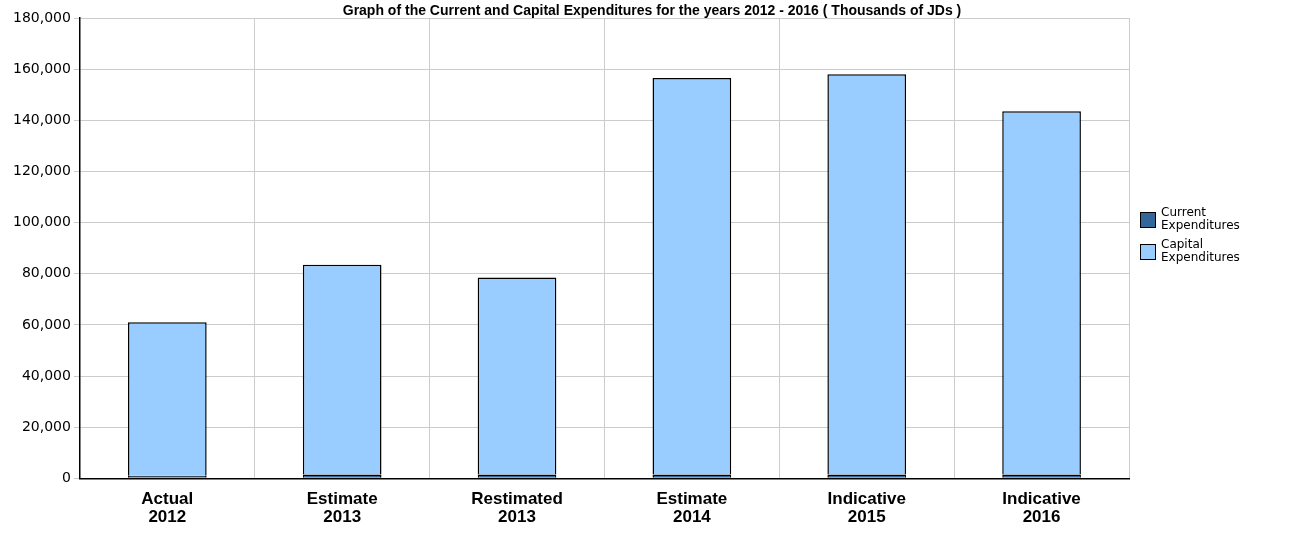 The width and height of the screenshot is (1304, 538). What do you see at coordinates (1041, 507) in the screenshot?
I see `x-tick-label: Indicative 2016` at bounding box center [1041, 507].